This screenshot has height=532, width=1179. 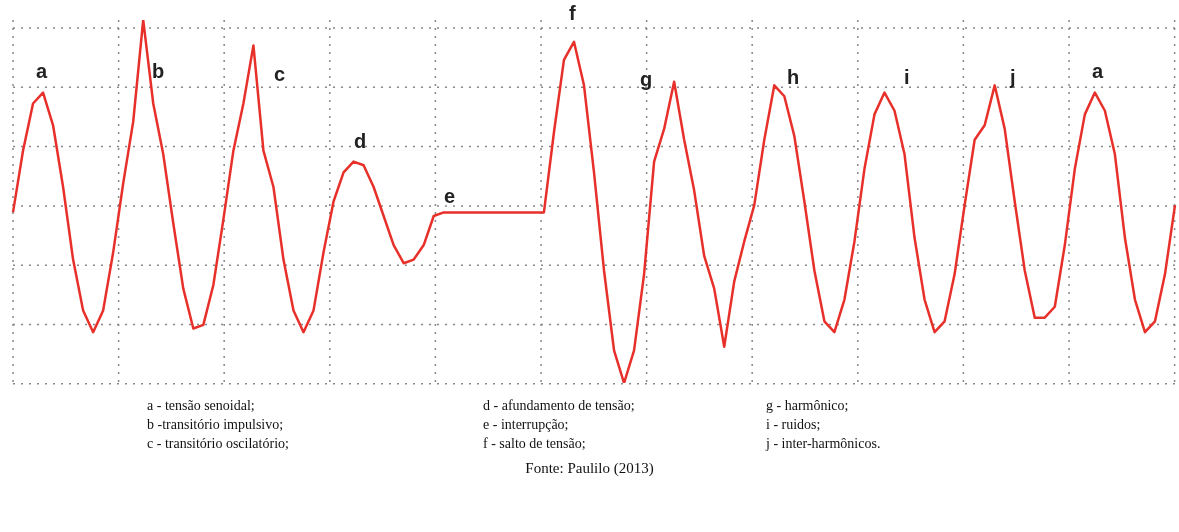 What do you see at coordinates (218, 444) in the screenshot?
I see `text: c - transitório oscilatório;` at bounding box center [218, 444].